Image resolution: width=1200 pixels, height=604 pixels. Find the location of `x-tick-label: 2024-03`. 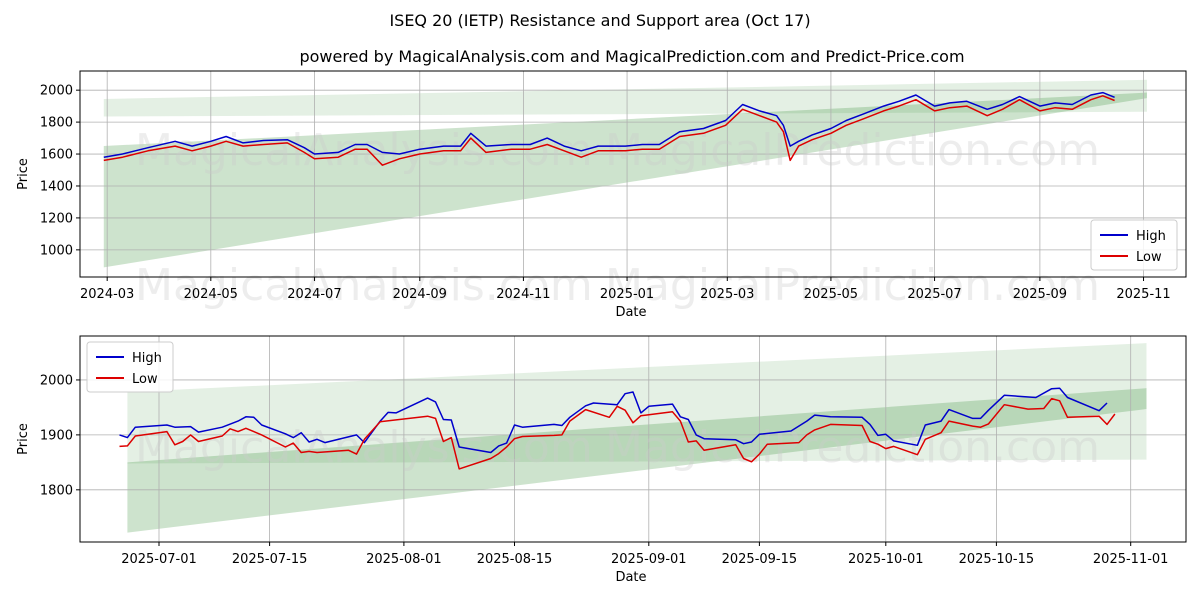

x-tick-label: 2024-03 is located at coordinates (107, 294).